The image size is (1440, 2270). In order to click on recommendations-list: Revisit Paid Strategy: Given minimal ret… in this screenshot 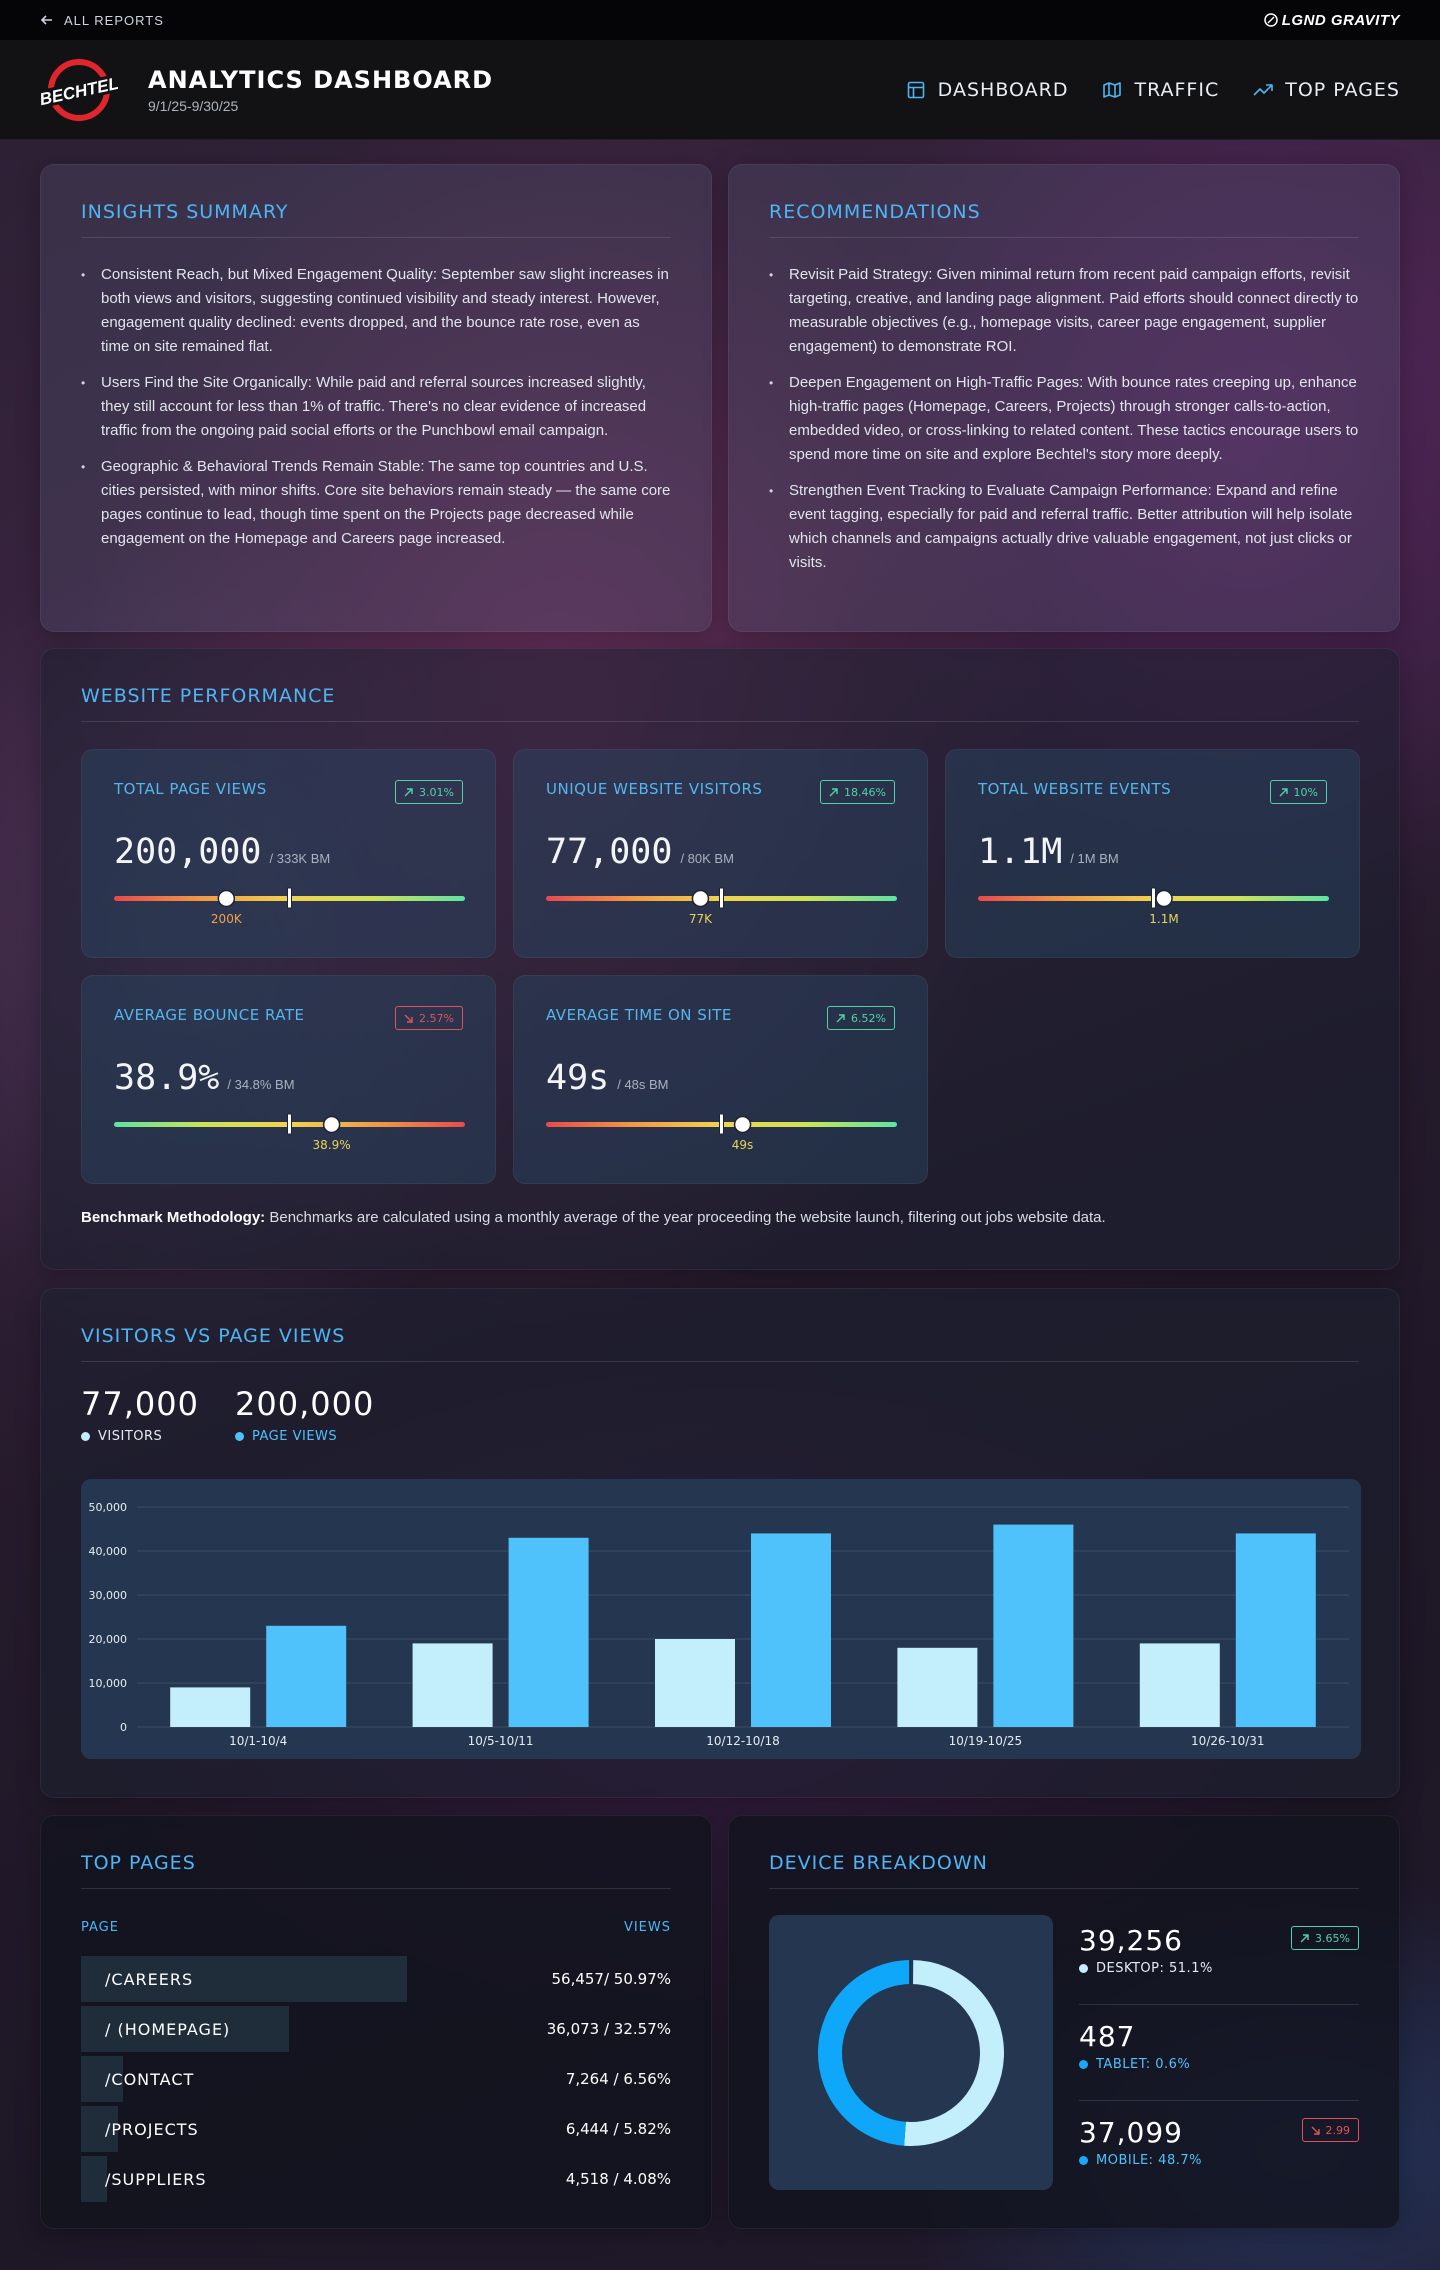, I will do `click(1064, 425)`.